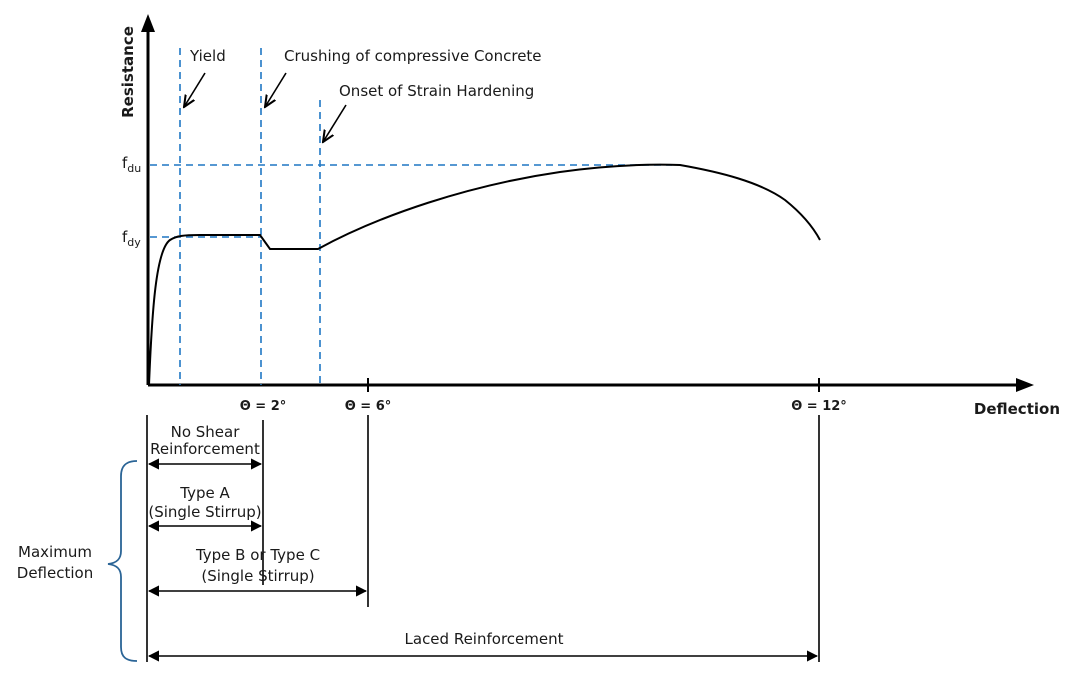 The height and width of the screenshot is (676, 1073). Describe the element at coordinates (484, 639) in the screenshot. I see `laced-label: Laced Reinforcement` at that location.